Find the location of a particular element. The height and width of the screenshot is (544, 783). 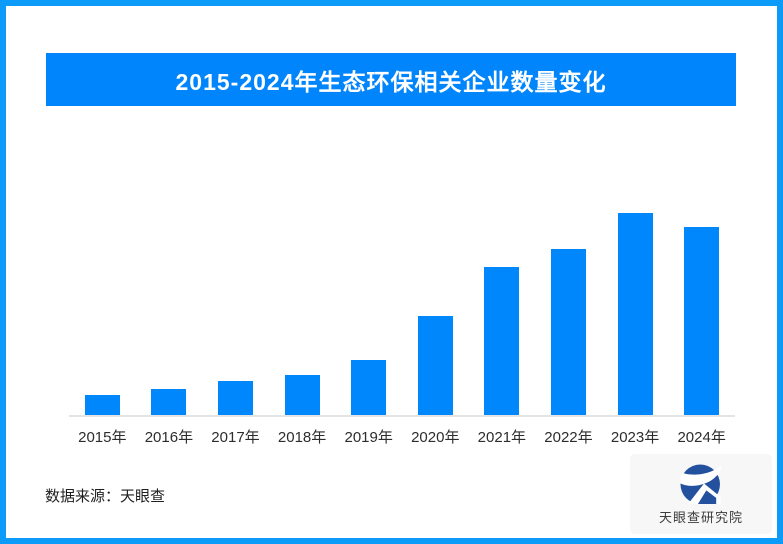

logo-text: 天眼查研究院 is located at coordinates (700, 517).